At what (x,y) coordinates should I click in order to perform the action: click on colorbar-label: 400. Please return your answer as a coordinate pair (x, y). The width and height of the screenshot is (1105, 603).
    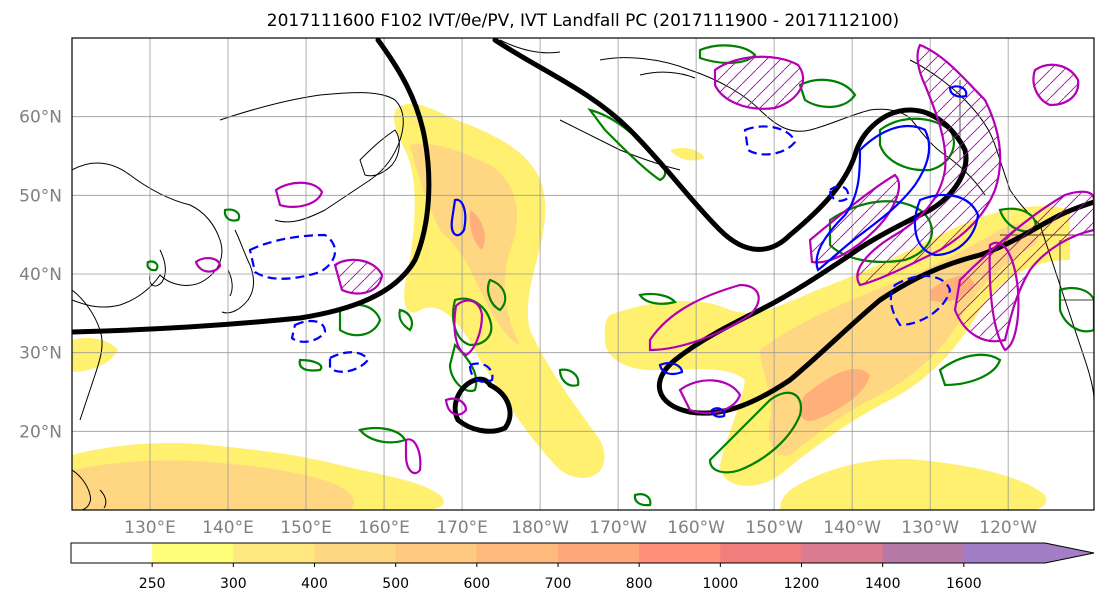
    Looking at the image, I should click on (314, 584).